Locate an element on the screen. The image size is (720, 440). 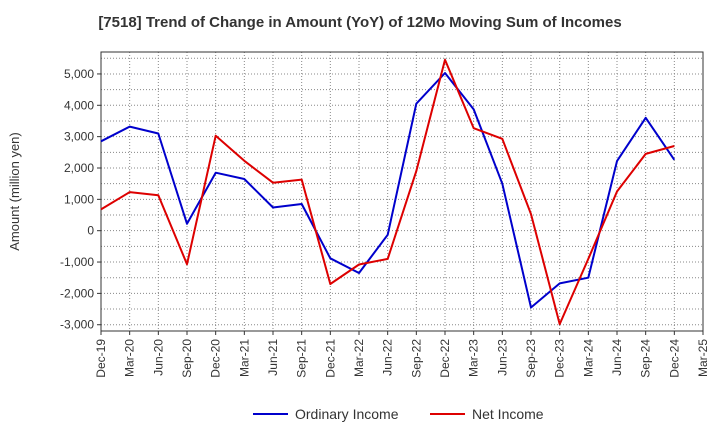
x-tick-label: Jun-23 is located at coordinates (502, 357).